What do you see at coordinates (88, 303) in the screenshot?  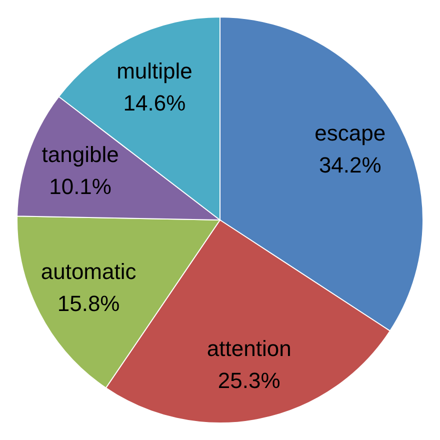 I see `data-label: 15.8%` at bounding box center [88, 303].